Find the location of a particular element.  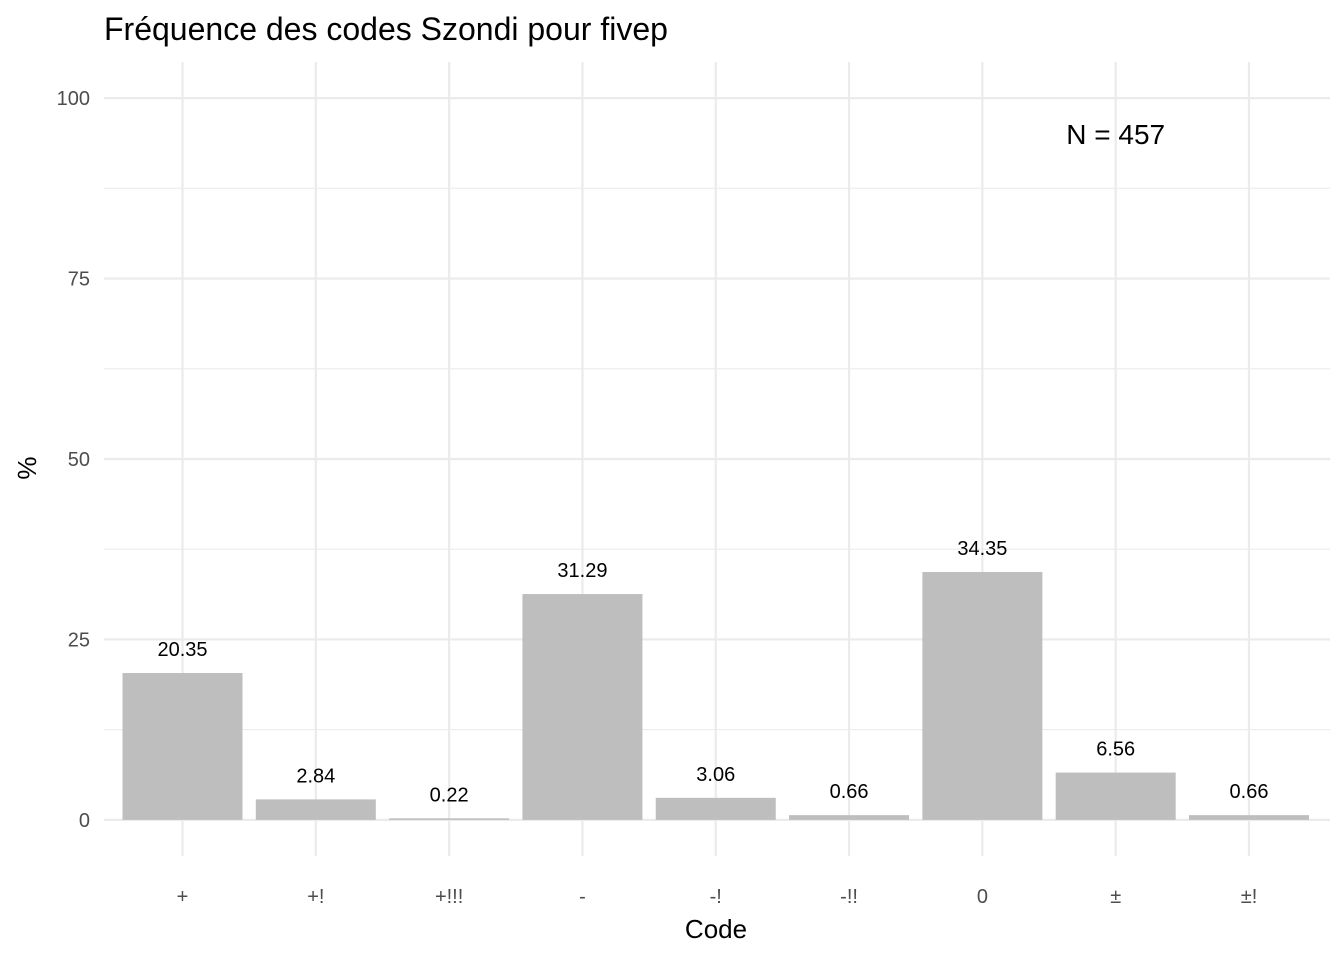

y-tick-label: 25 is located at coordinates (79, 640).